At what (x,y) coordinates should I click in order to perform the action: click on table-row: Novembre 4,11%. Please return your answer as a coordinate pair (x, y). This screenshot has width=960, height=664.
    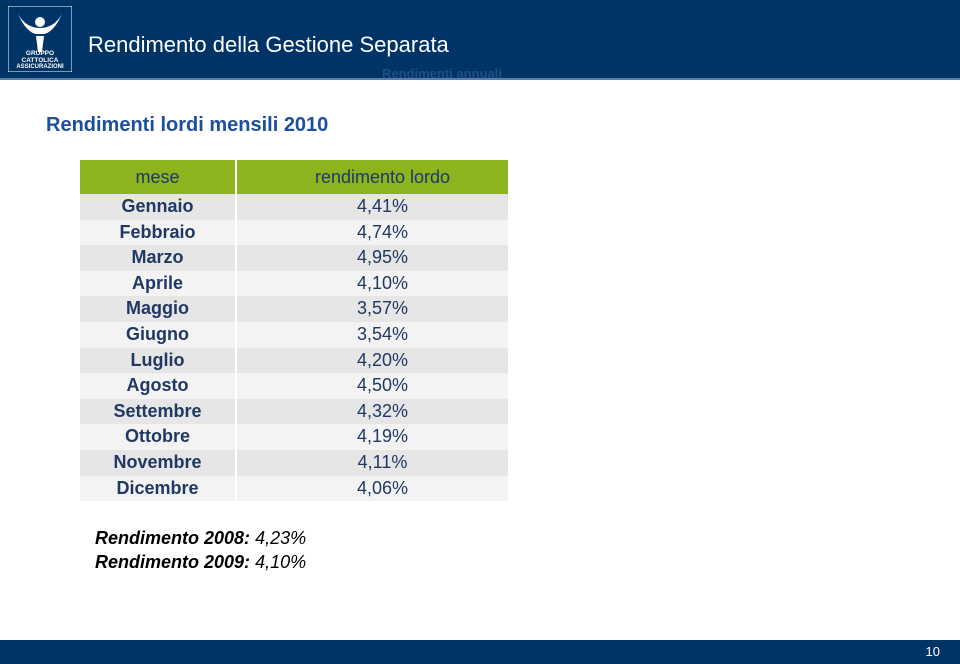
    Looking at the image, I should click on (294, 462).